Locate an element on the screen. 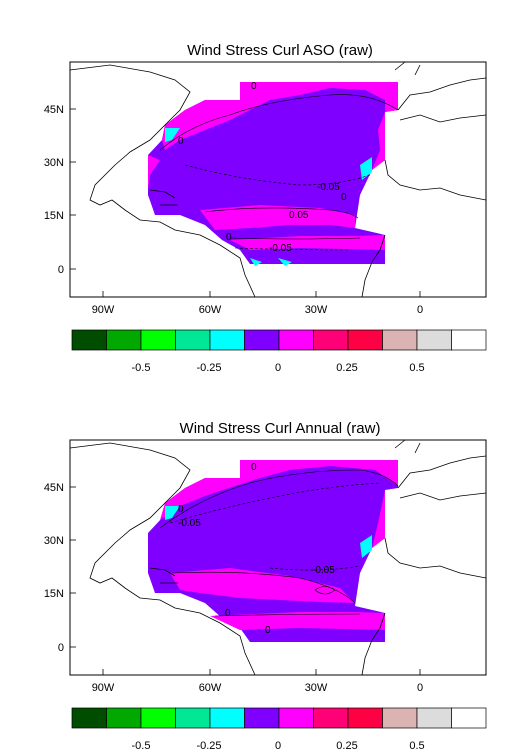 This screenshot has width=510, height=756. contour-label: 0.05 is located at coordinates (299, 215).